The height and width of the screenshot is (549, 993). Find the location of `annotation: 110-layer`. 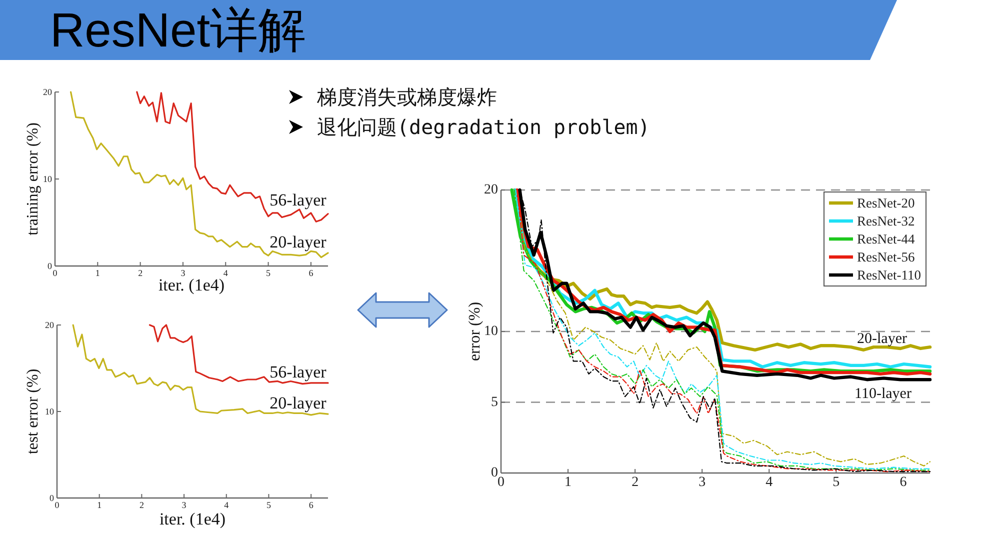

annotation: 110-layer is located at coordinates (883, 394).